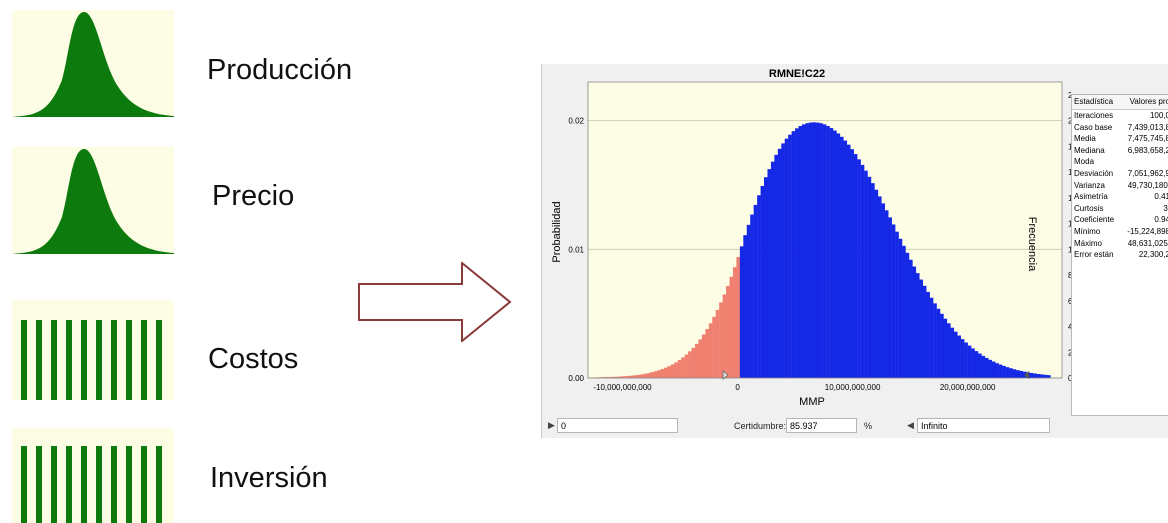 This screenshot has height=523, width=1168. Describe the element at coordinates (1069, 352) in the screenshot. I see `y-right-tick-label: 200` at that location.